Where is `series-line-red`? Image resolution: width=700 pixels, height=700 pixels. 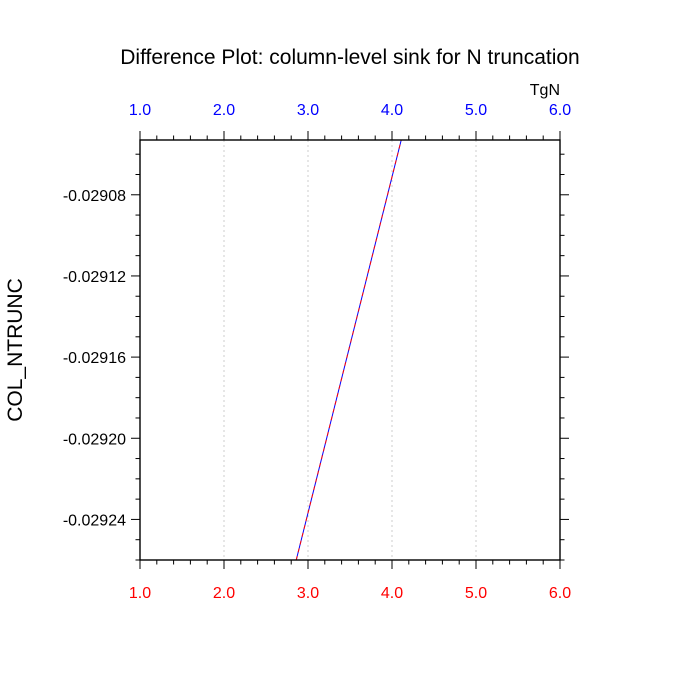
series-line-red is located at coordinates (348, 350).